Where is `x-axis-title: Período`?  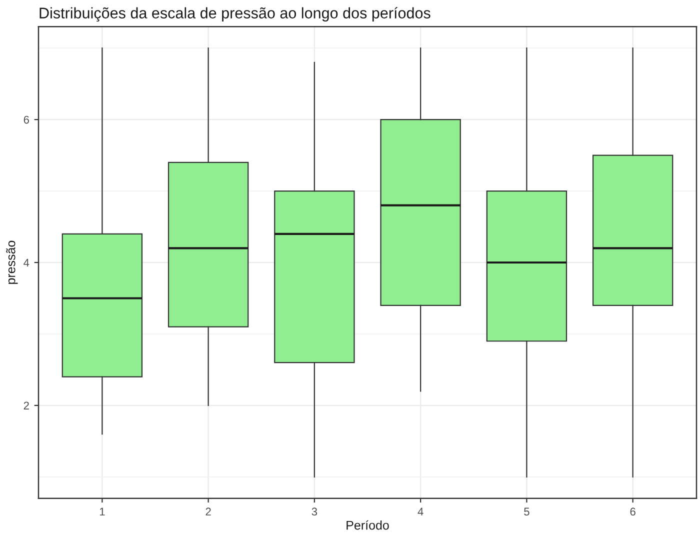 x-axis-title: Período is located at coordinates (367, 525).